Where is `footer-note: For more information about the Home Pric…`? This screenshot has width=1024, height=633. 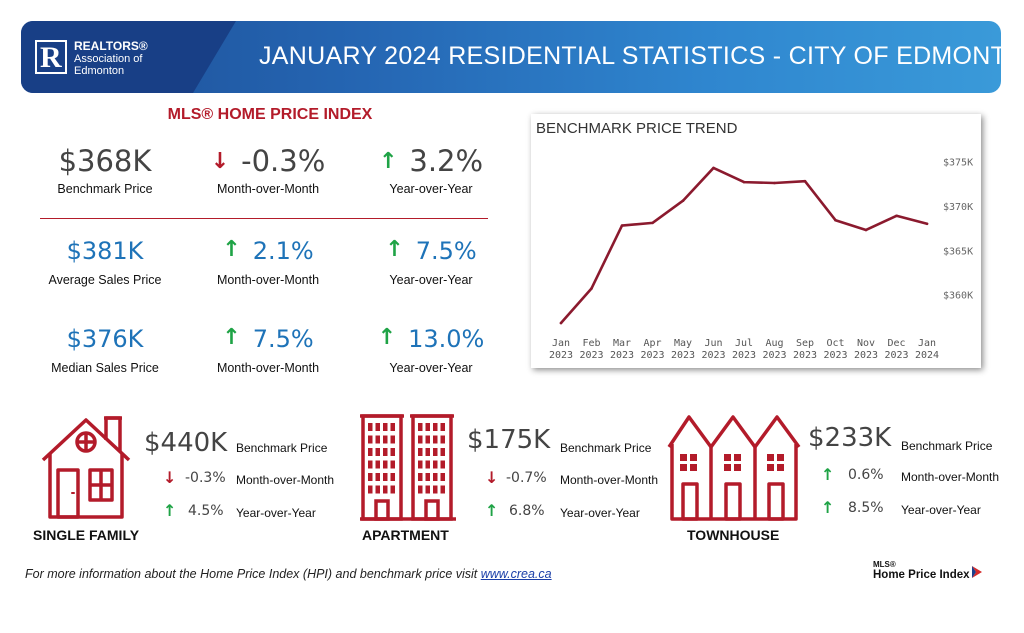
footer-note: For more information about the Home Pric… is located at coordinates (288, 574).